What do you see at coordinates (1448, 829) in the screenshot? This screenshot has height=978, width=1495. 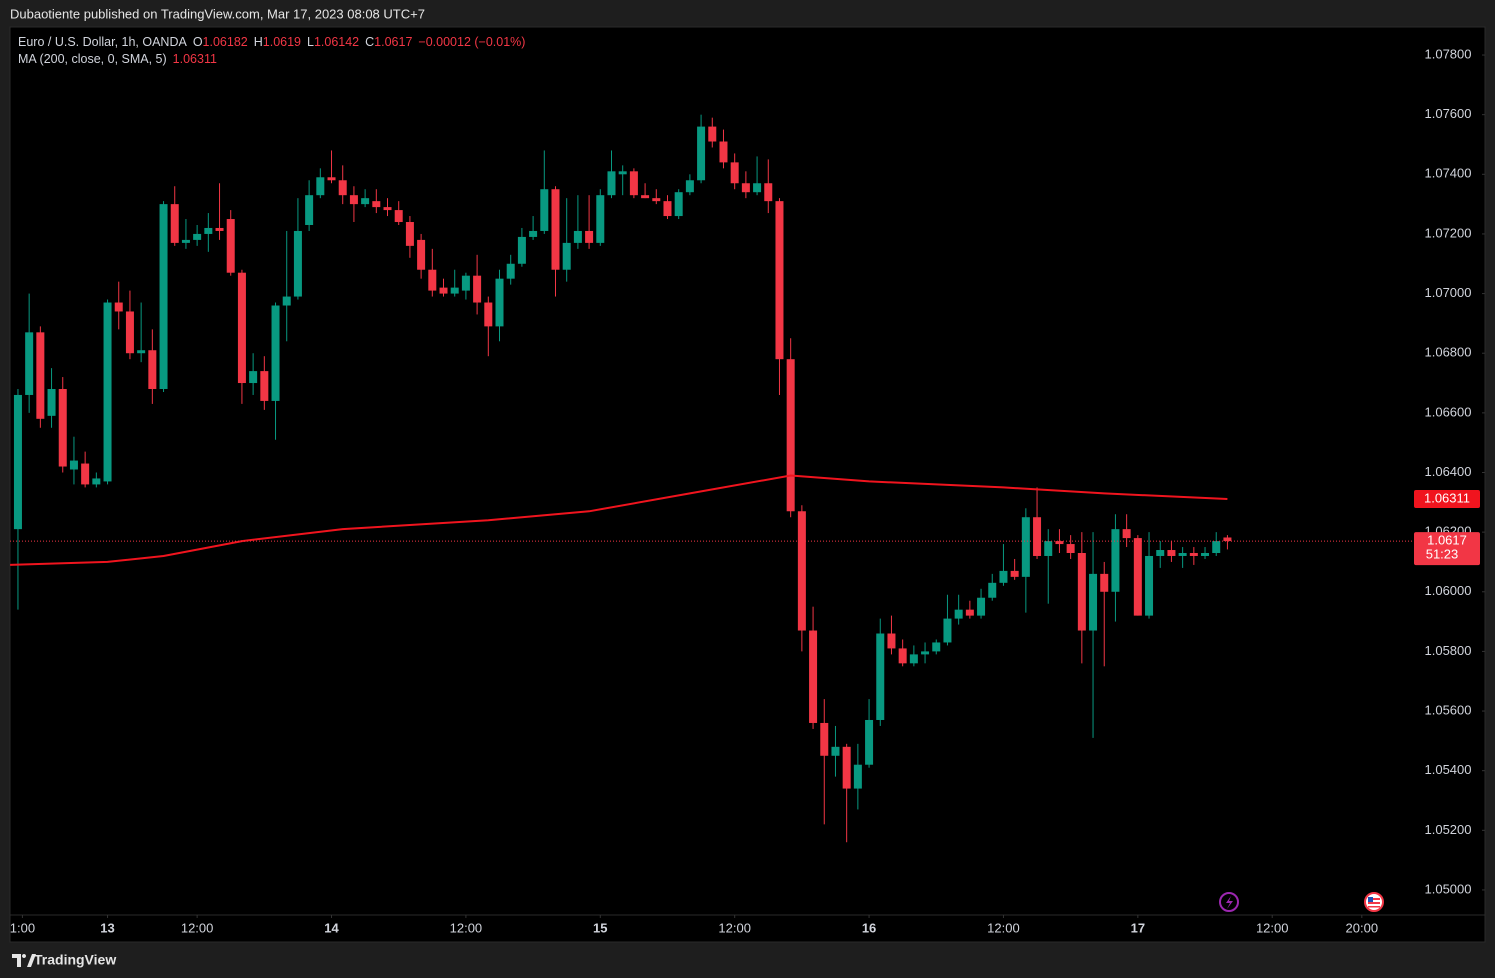 I see `y-tick-label: 1.05200` at bounding box center [1448, 829].